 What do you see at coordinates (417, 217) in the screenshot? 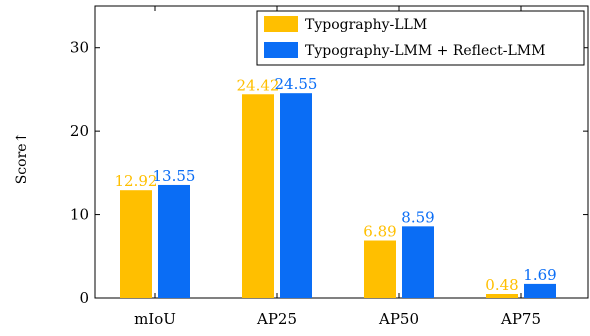
I see `data-label: 8.59` at bounding box center [417, 217].